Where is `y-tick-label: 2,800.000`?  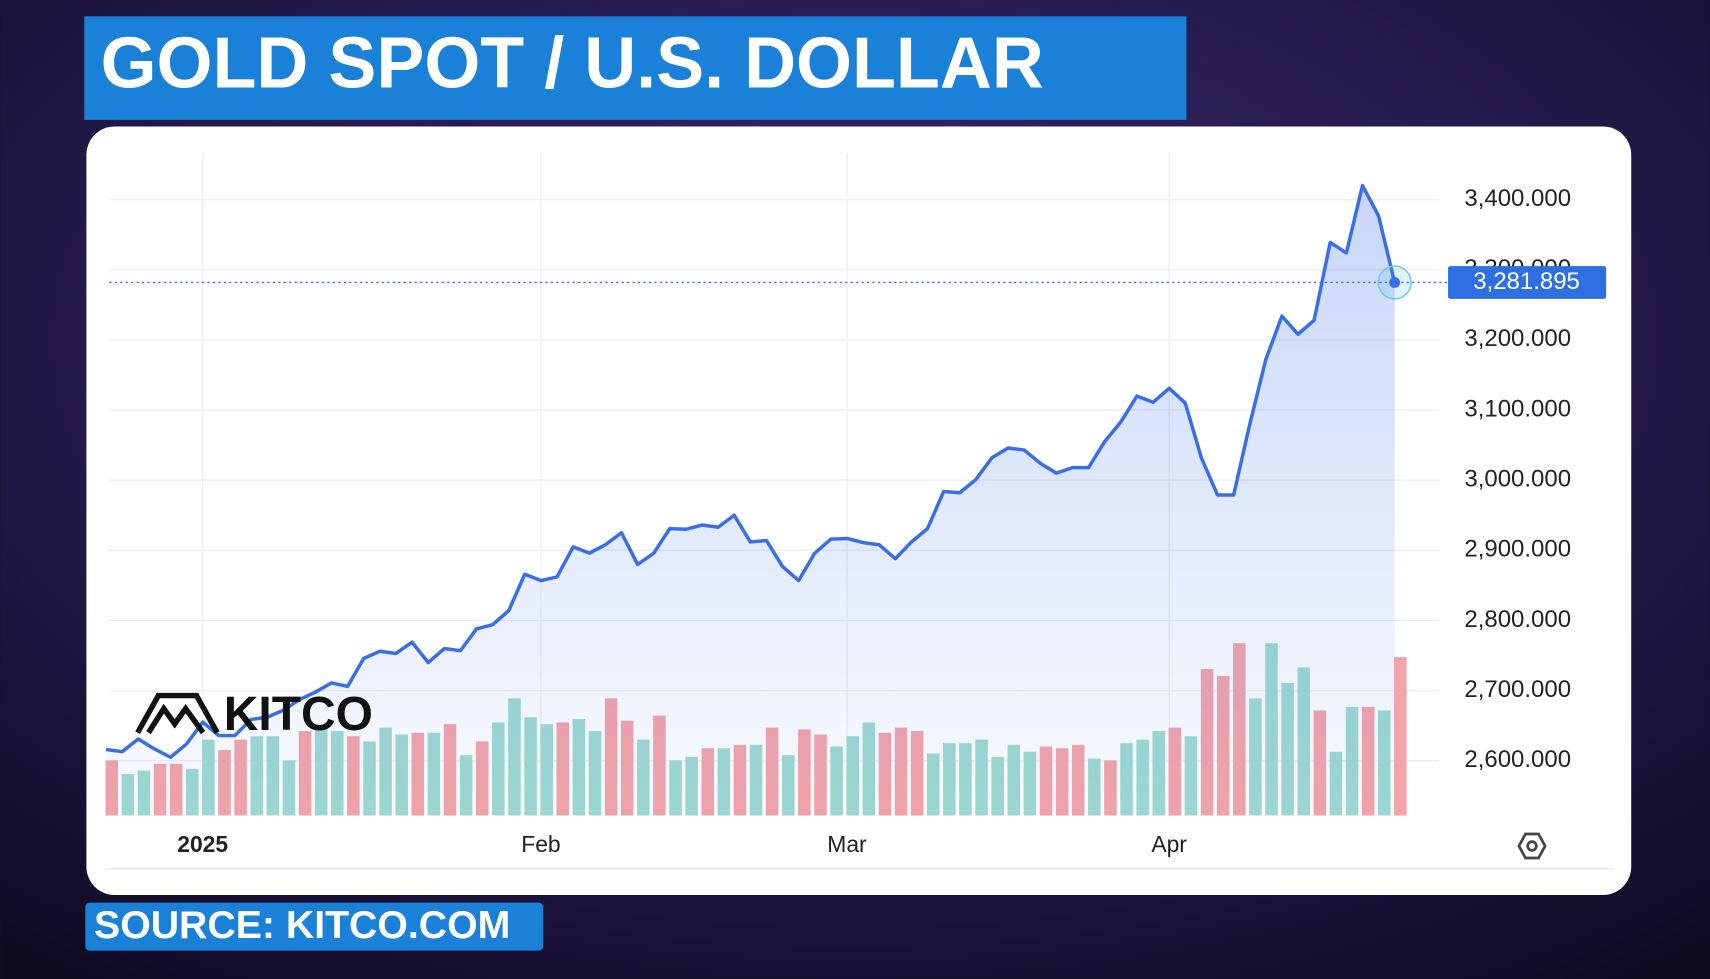
y-tick-label: 2,800.000 is located at coordinates (1517, 619).